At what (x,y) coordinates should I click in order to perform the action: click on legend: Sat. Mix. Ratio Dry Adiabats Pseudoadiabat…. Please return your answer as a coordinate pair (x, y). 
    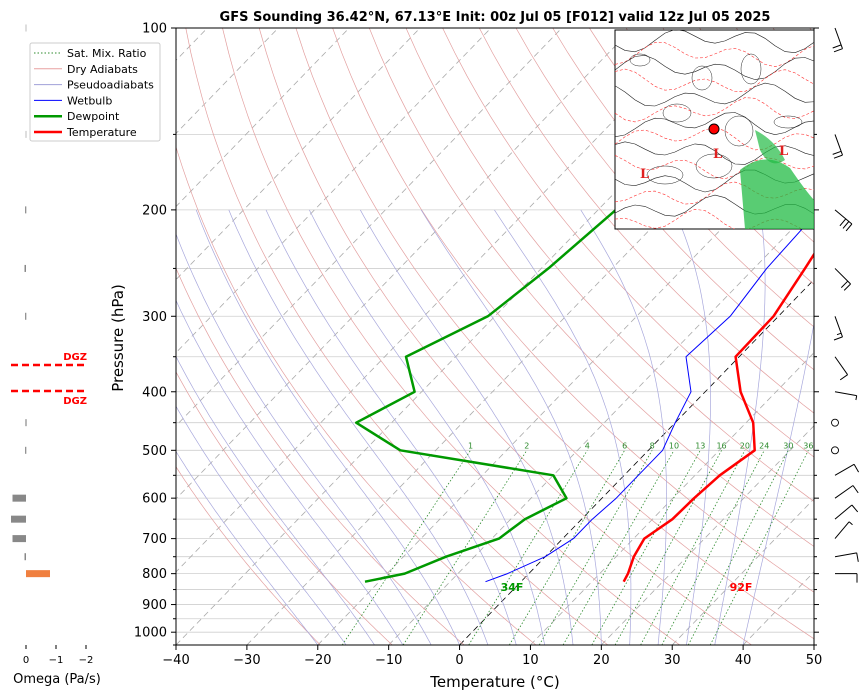
    Looking at the image, I should click on (95, 92).